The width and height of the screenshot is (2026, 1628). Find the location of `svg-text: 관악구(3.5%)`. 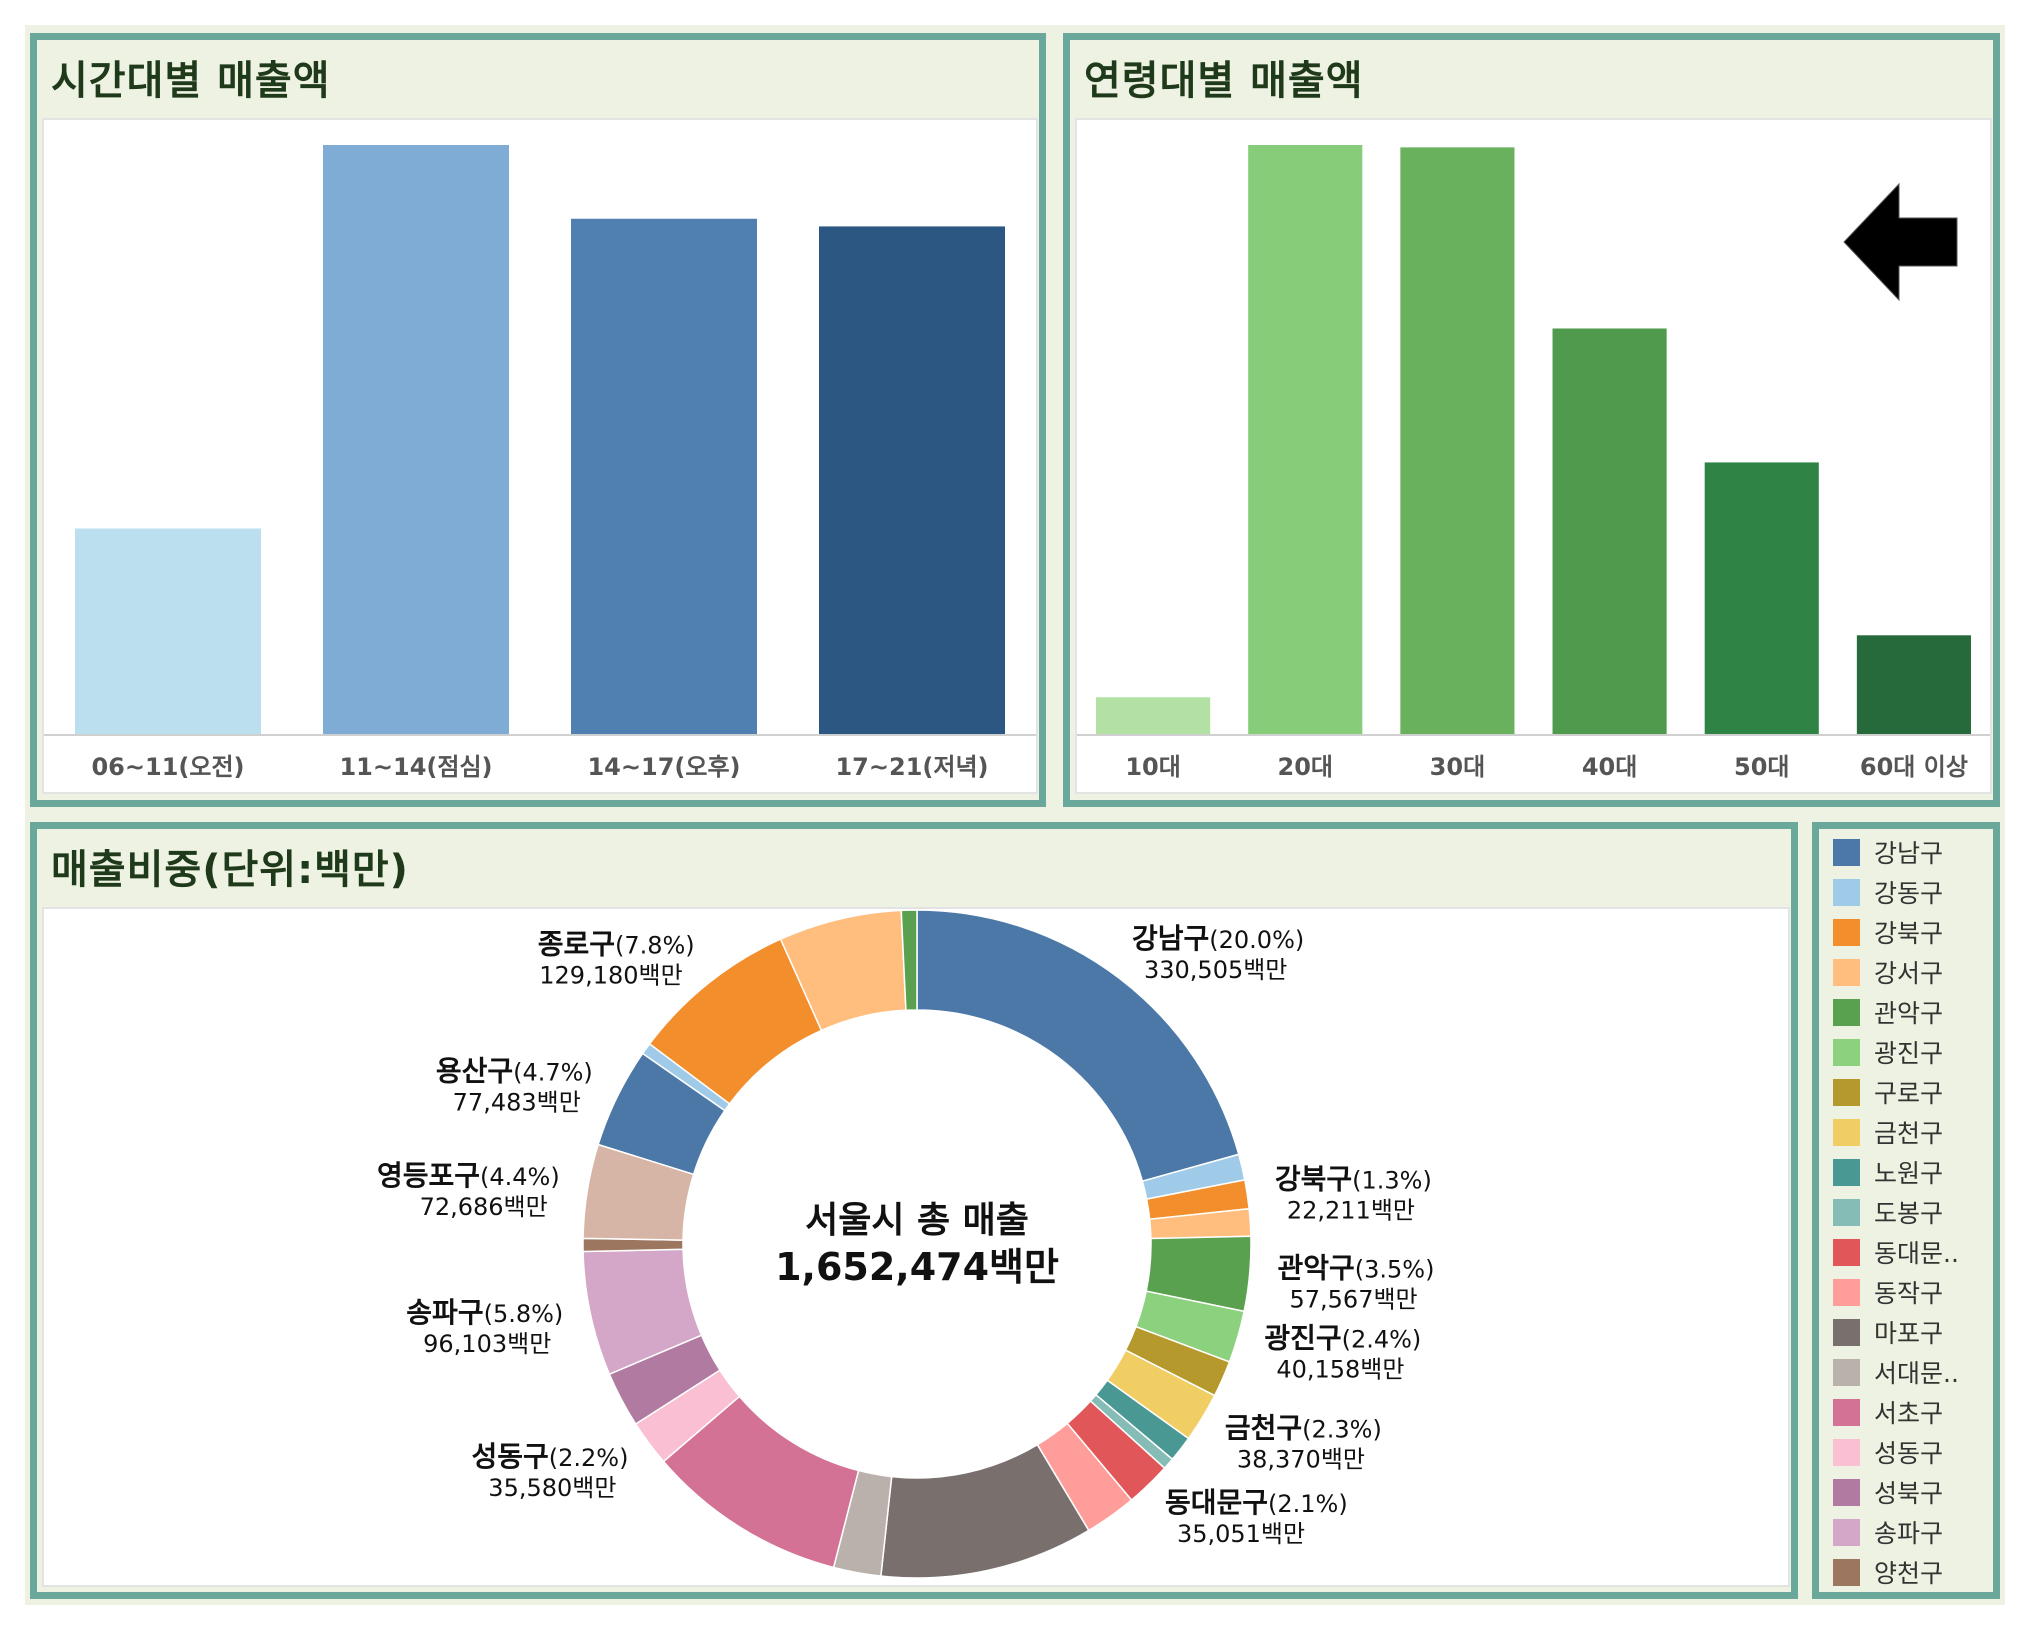

svg-text: 관악구(3.5%) is located at coordinates (1355, 1267).